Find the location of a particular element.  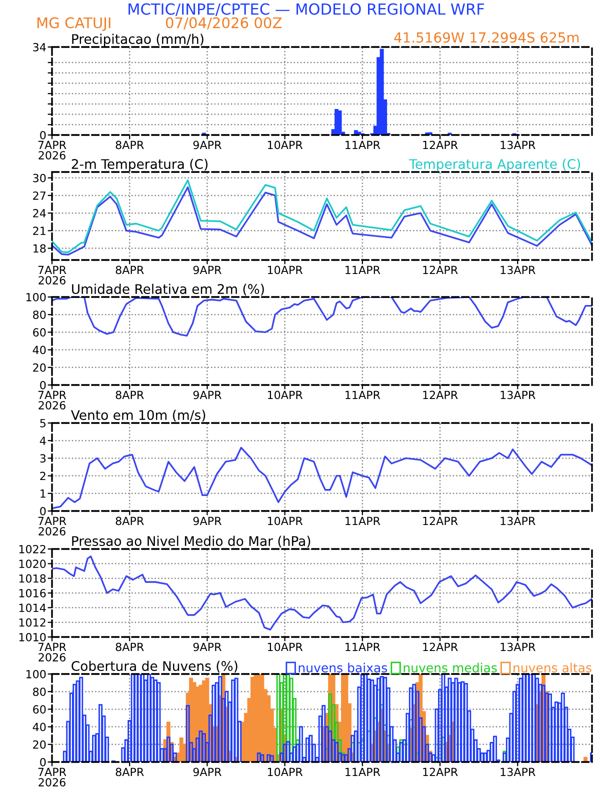

chart-title: Pressao ao Nivel Medio do Mar (hPa) is located at coordinates (191, 542).